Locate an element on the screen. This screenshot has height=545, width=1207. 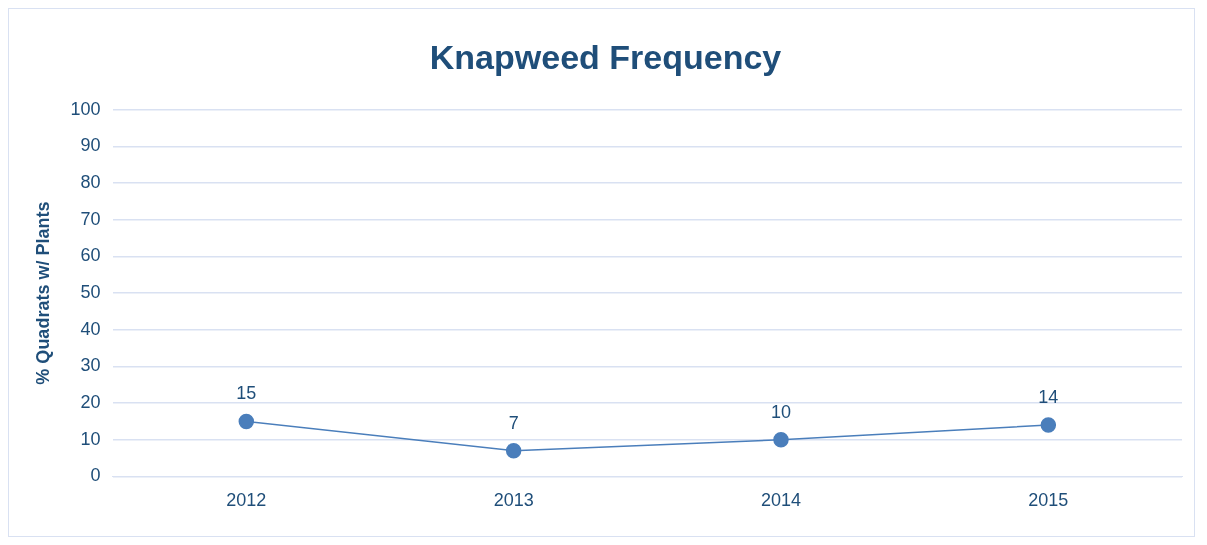
x-tick-label: 2013 is located at coordinates (513, 500).